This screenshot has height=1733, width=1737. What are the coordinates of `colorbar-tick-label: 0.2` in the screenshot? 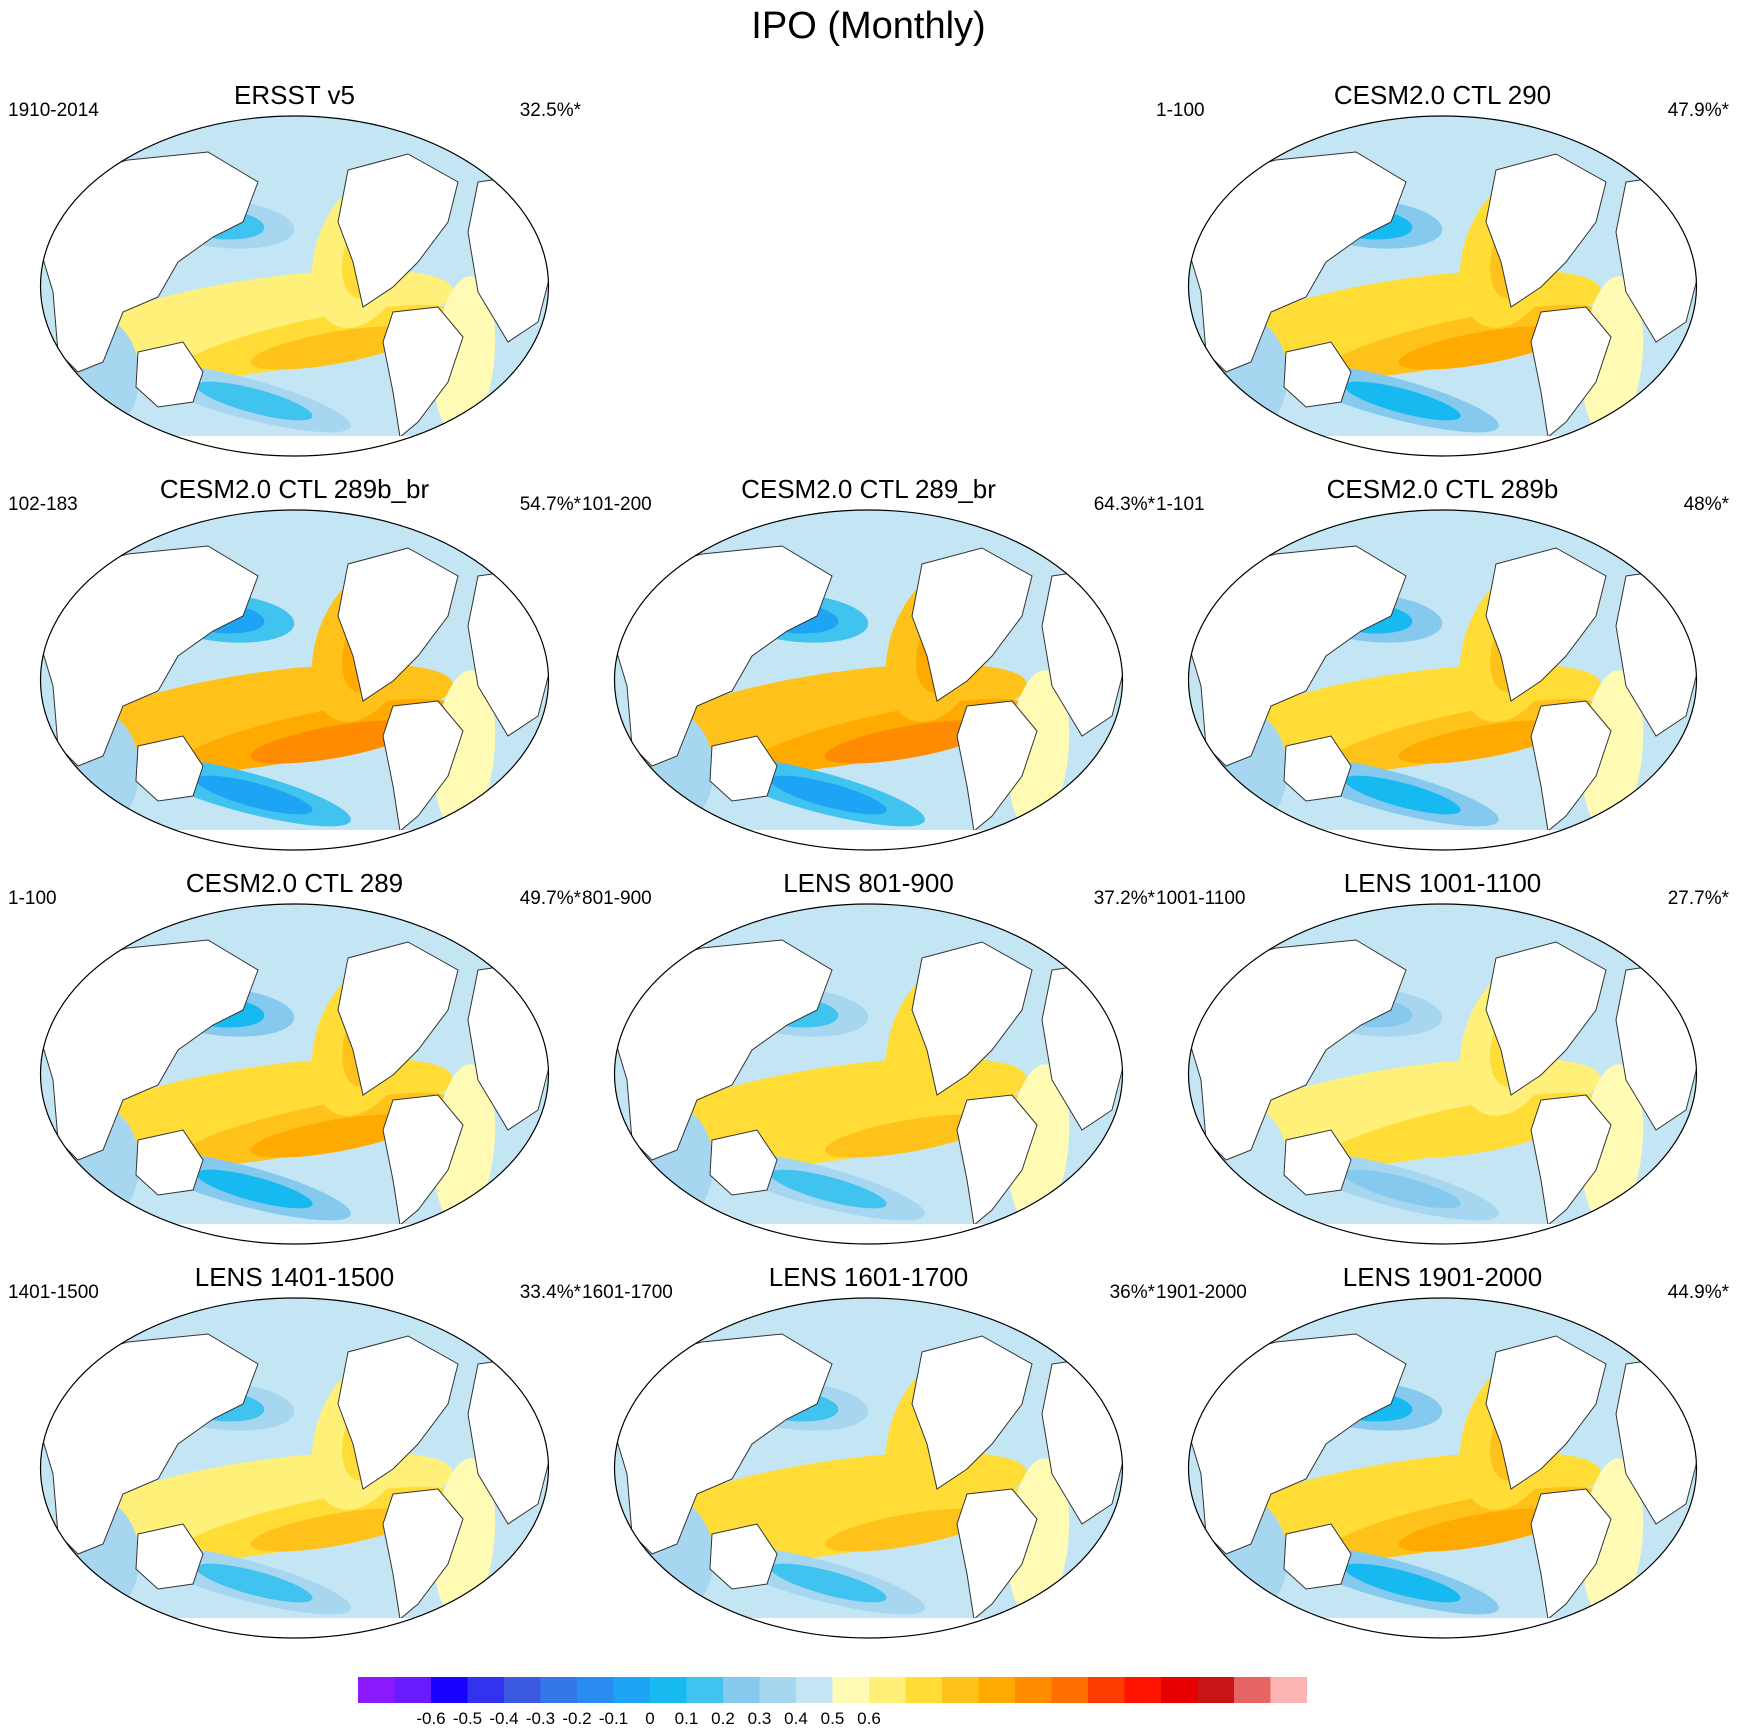 It's located at (723, 1718).